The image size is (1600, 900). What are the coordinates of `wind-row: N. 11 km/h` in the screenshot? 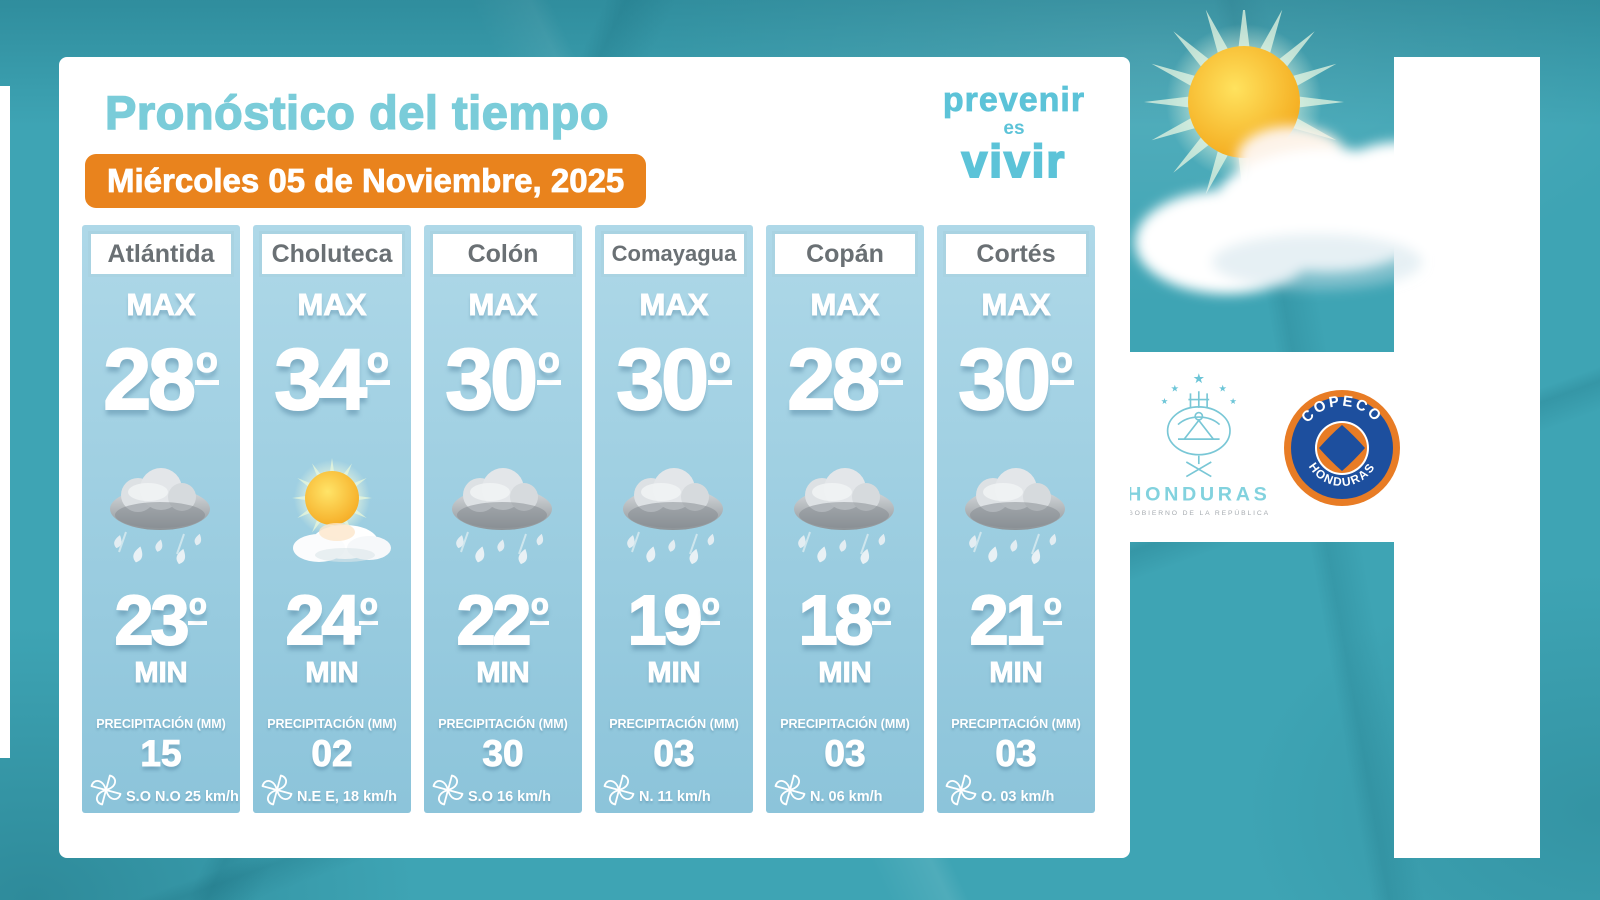 It's located at (675, 788).